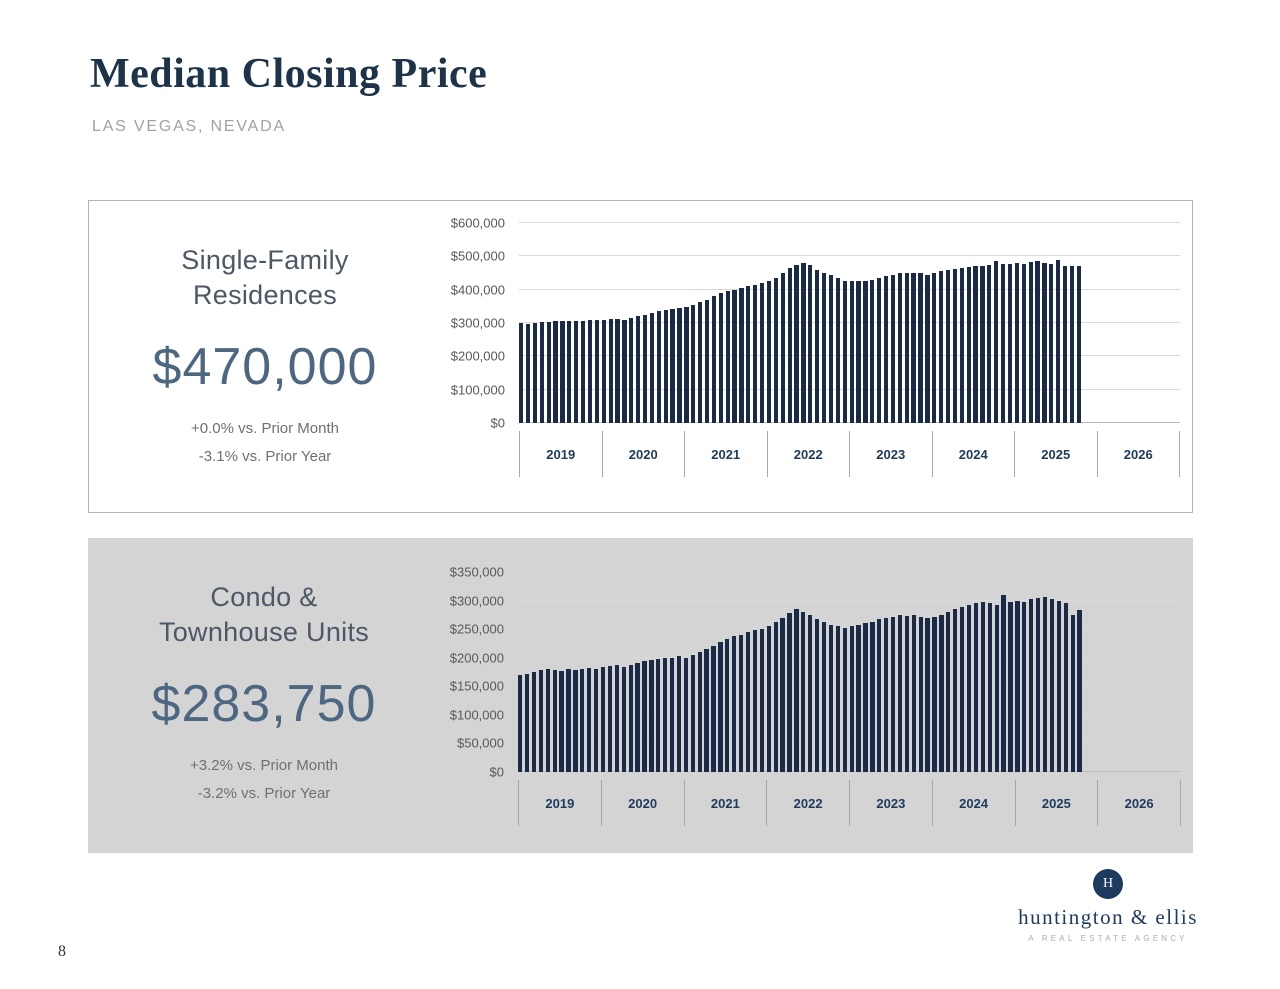  Describe the element at coordinates (807, 803) in the screenshot. I see `x-axis-year-label: 2022` at that location.